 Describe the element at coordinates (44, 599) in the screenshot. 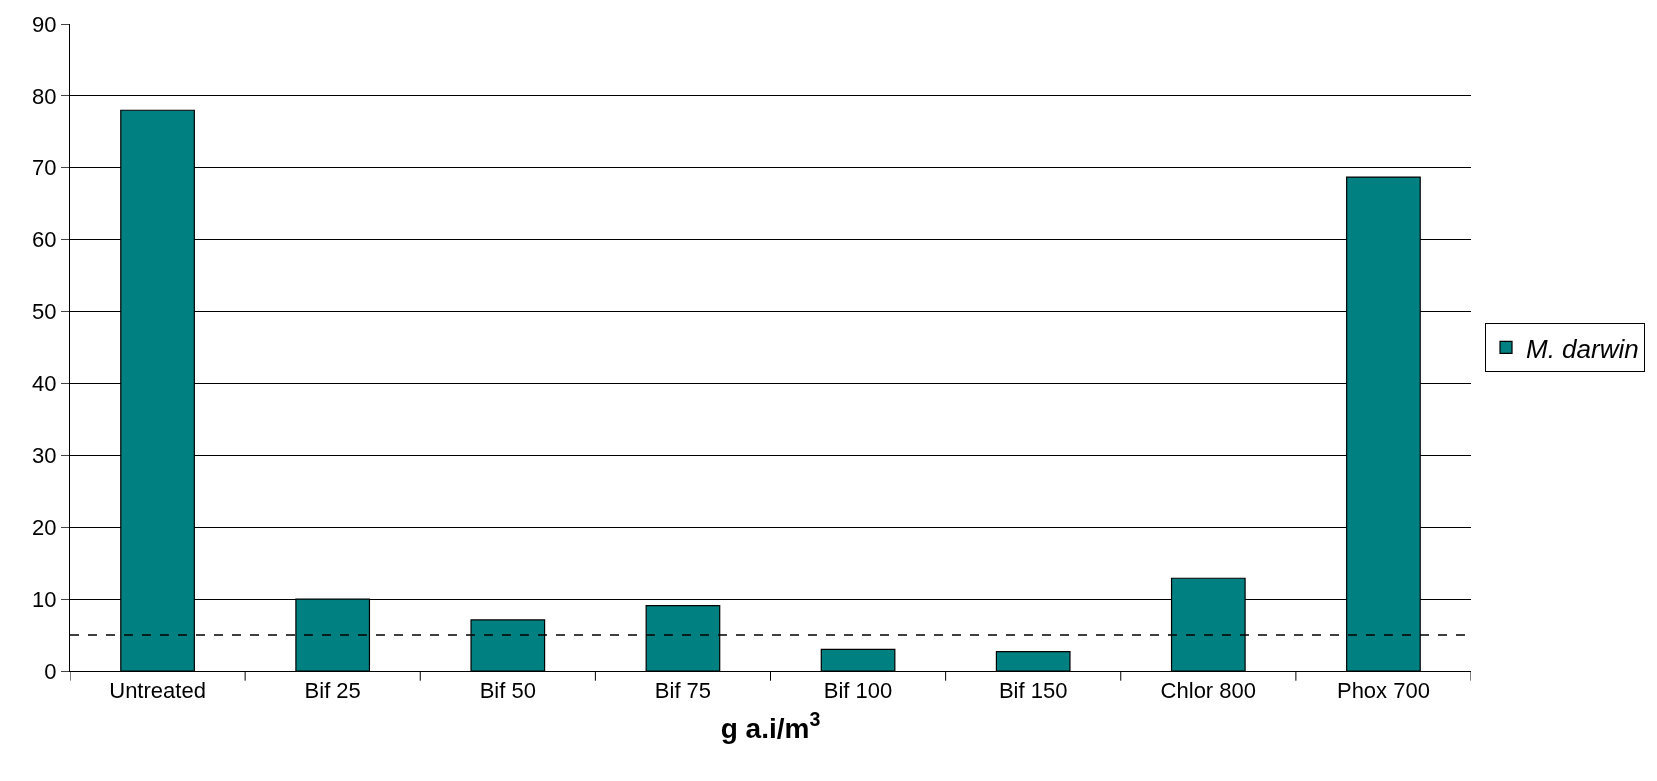

I see `y-tick-label: 10` at that location.